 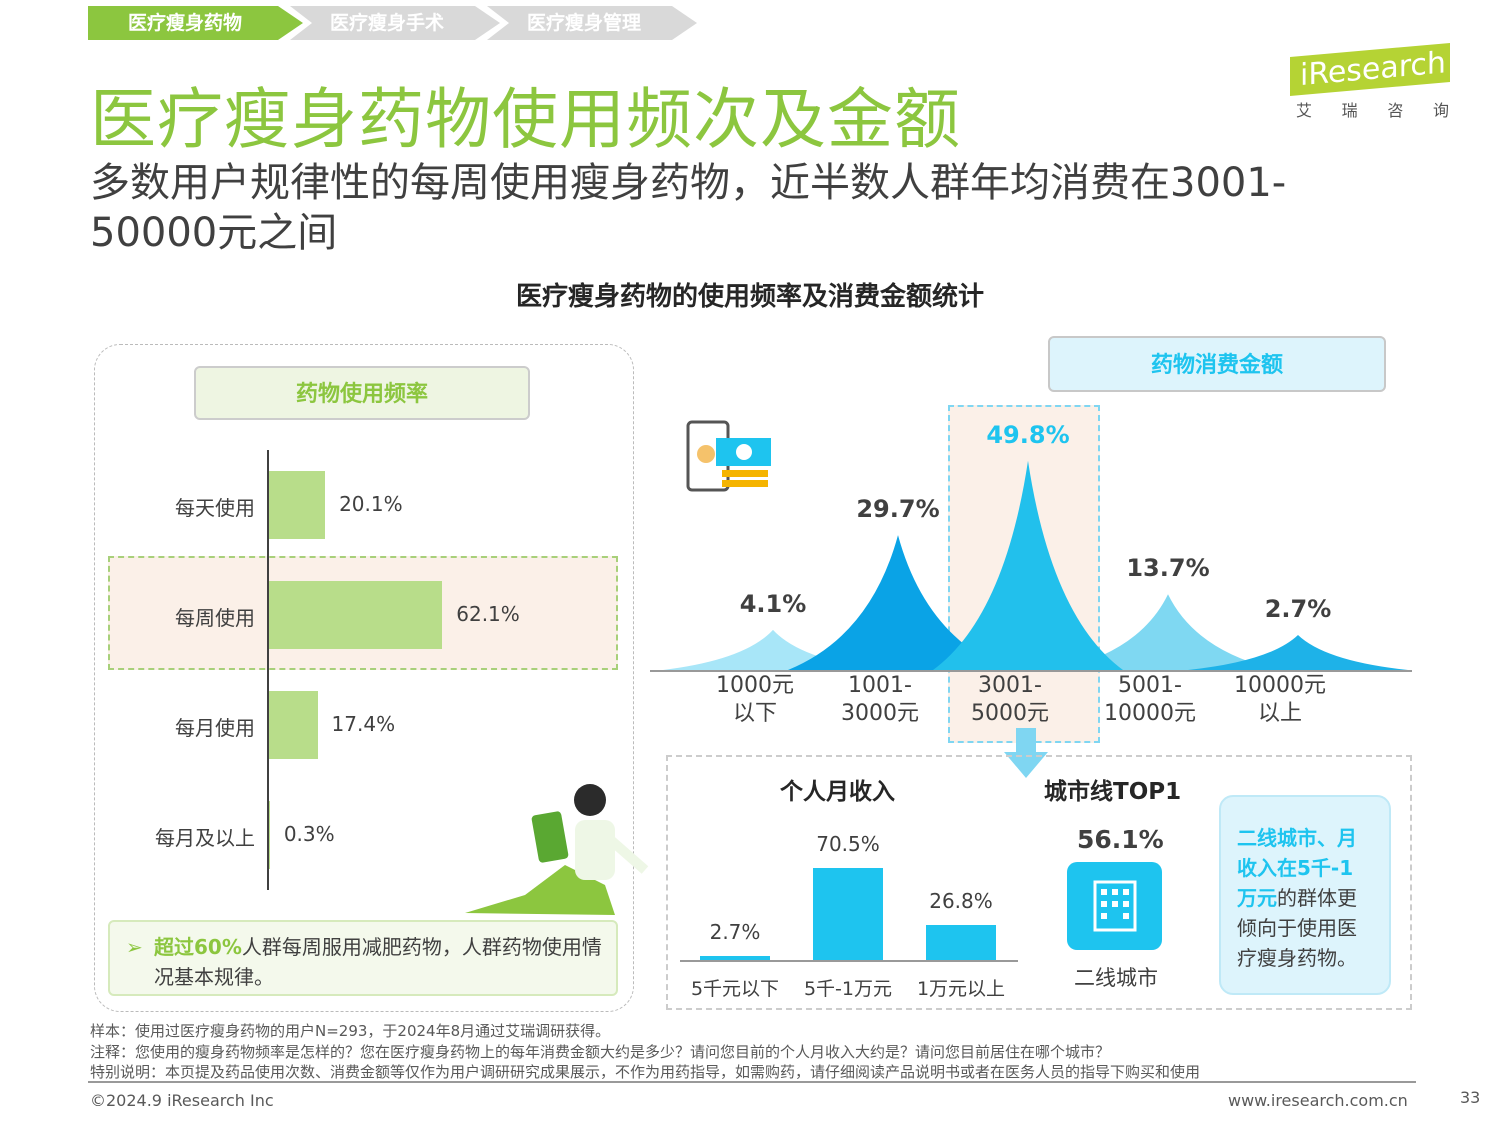 What do you see at coordinates (205, 838) in the screenshot?
I see `freq-category-label: 每月及以上` at bounding box center [205, 838].